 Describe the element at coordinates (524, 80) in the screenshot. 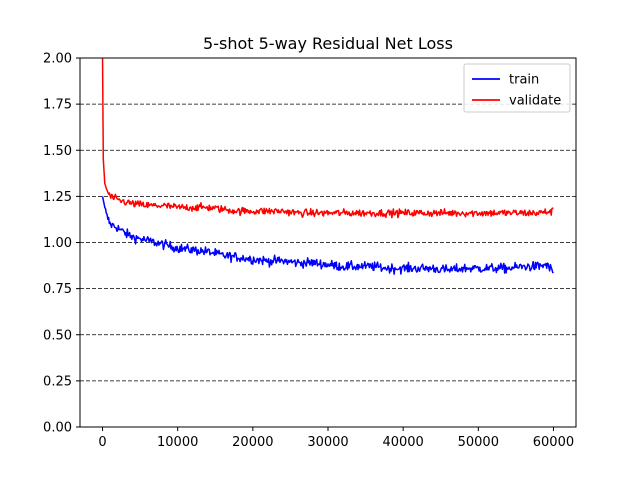

I see `legend-label-train: train` at that location.